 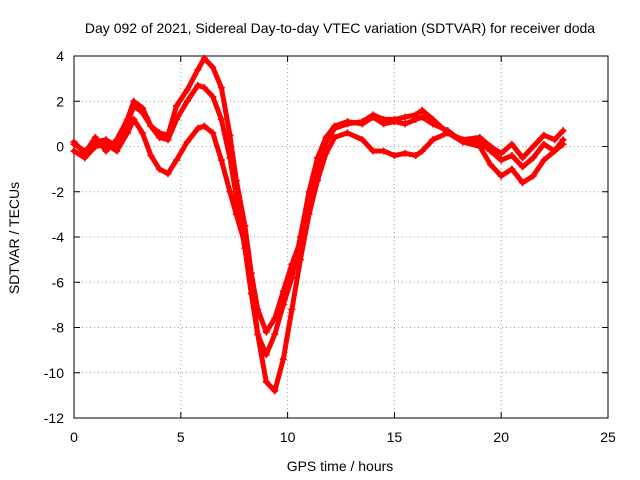 I want to click on y-tick-label: -12, so click(x=54, y=418).